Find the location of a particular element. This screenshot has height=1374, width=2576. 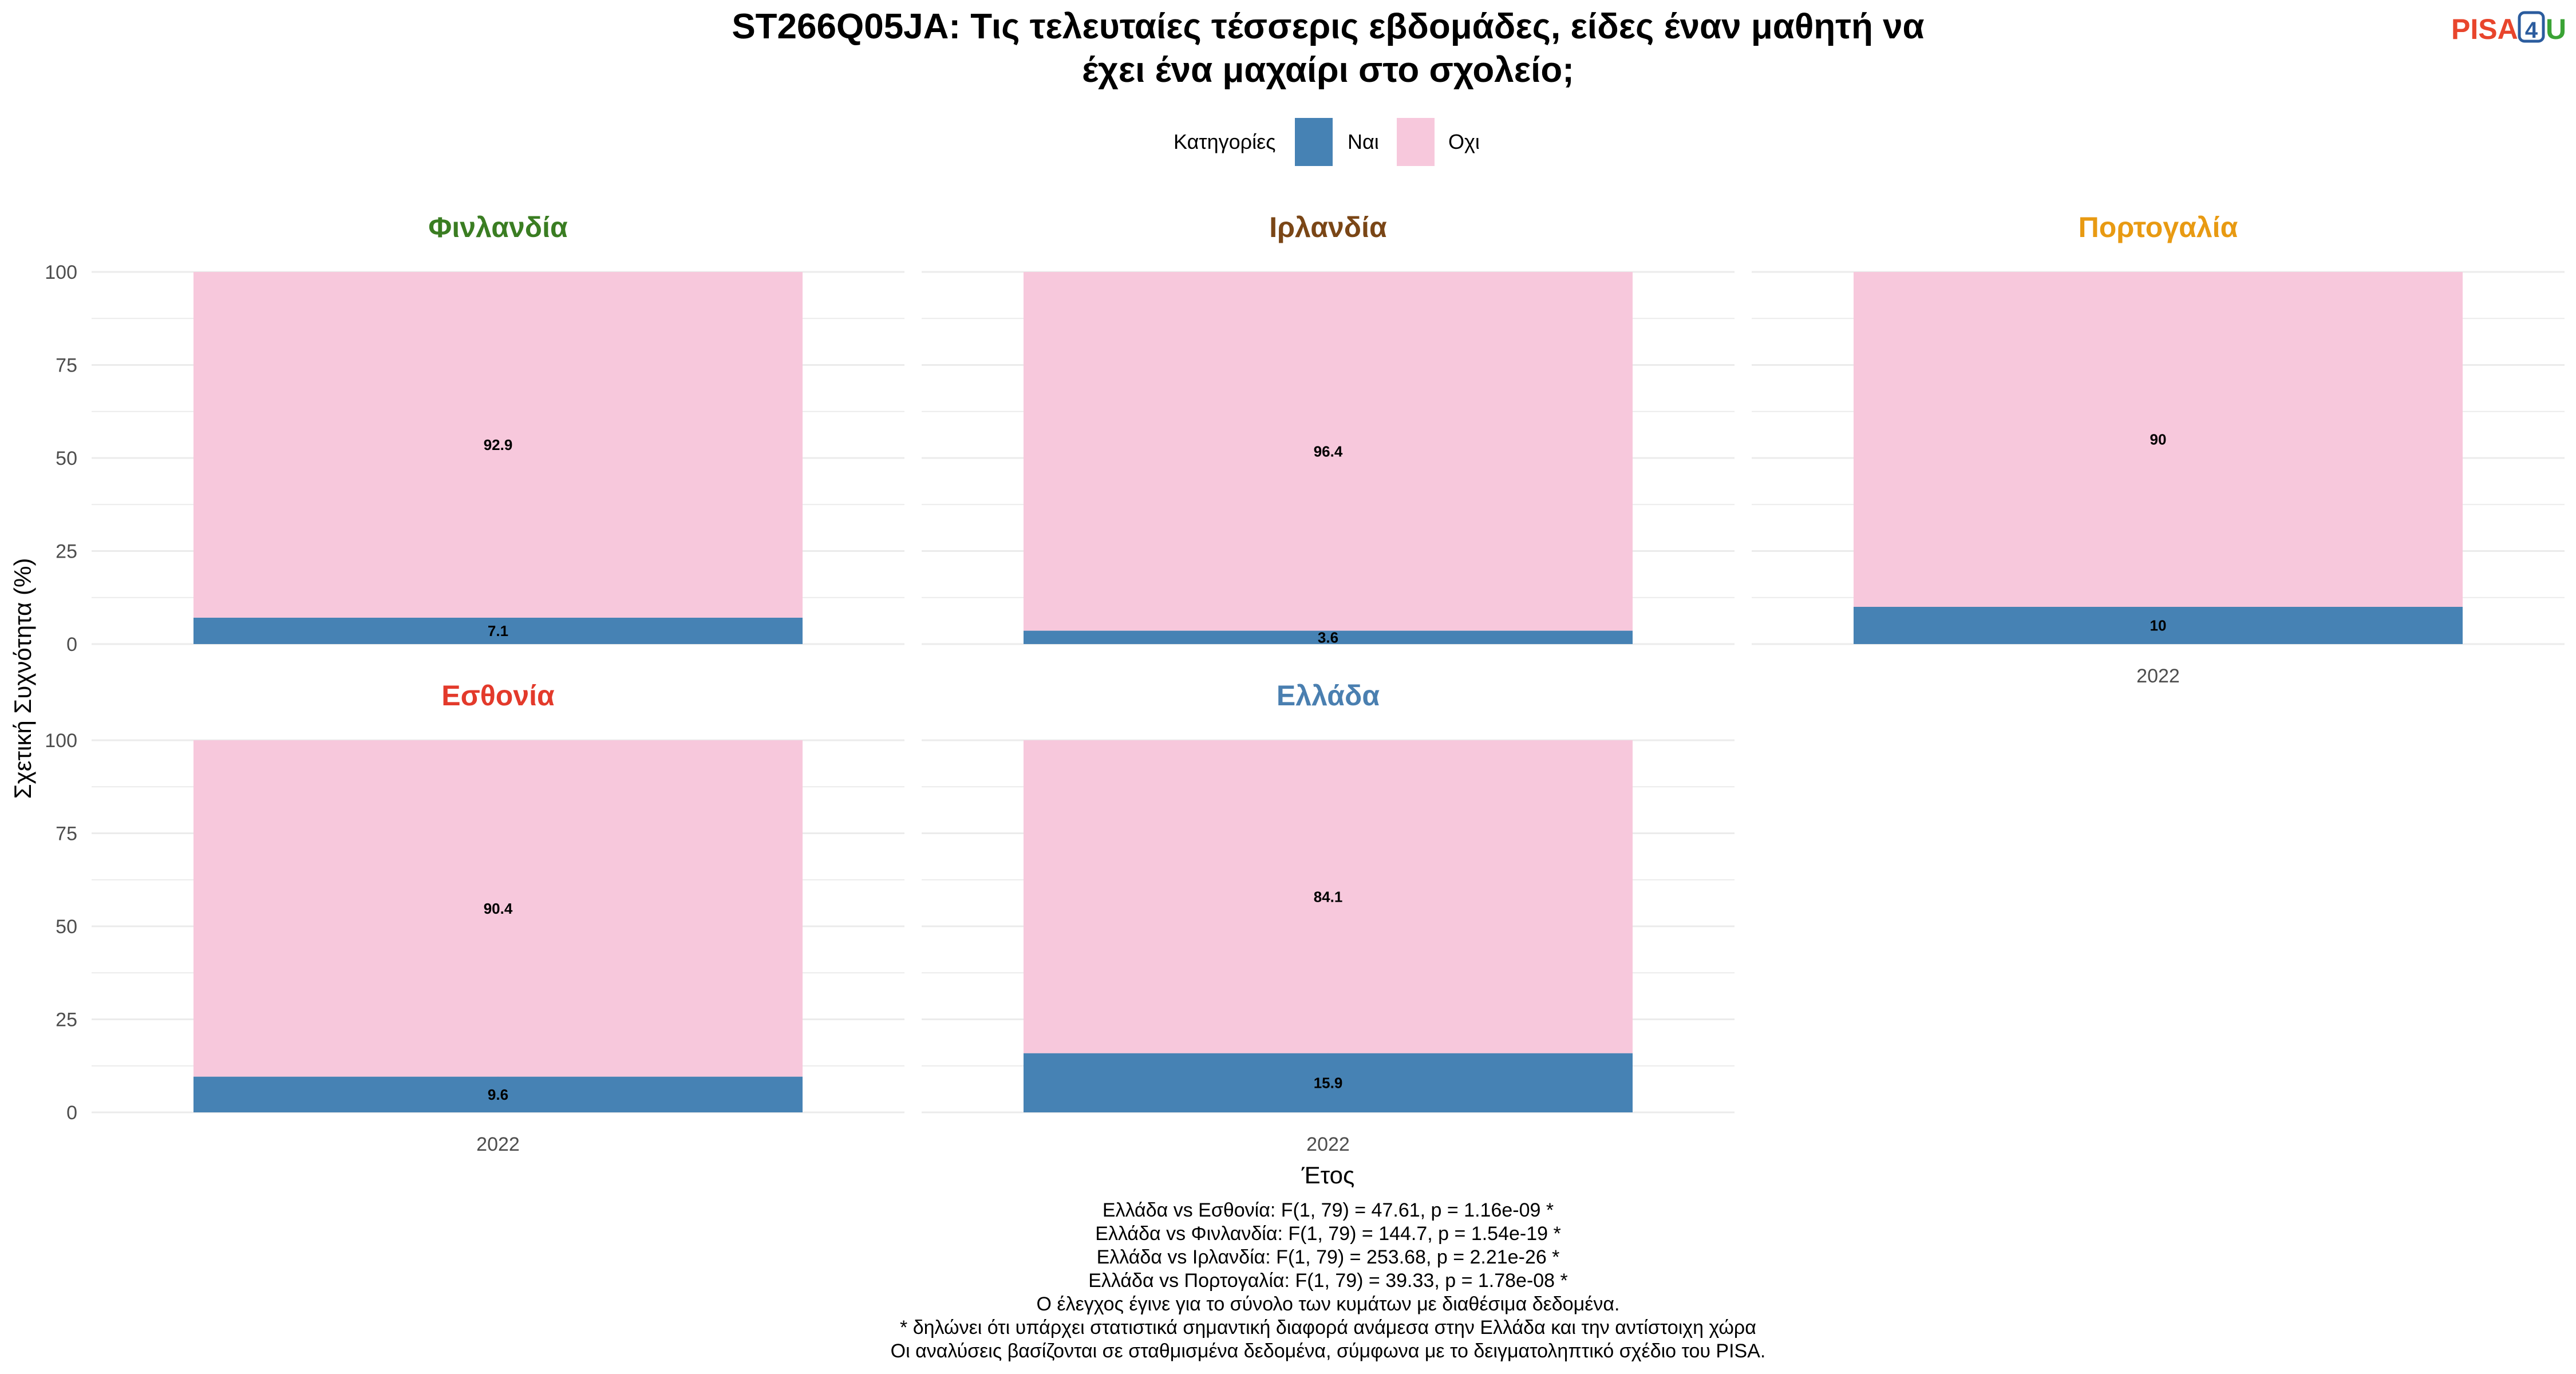

svg-text: PISA is located at coordinates (2485, 29).